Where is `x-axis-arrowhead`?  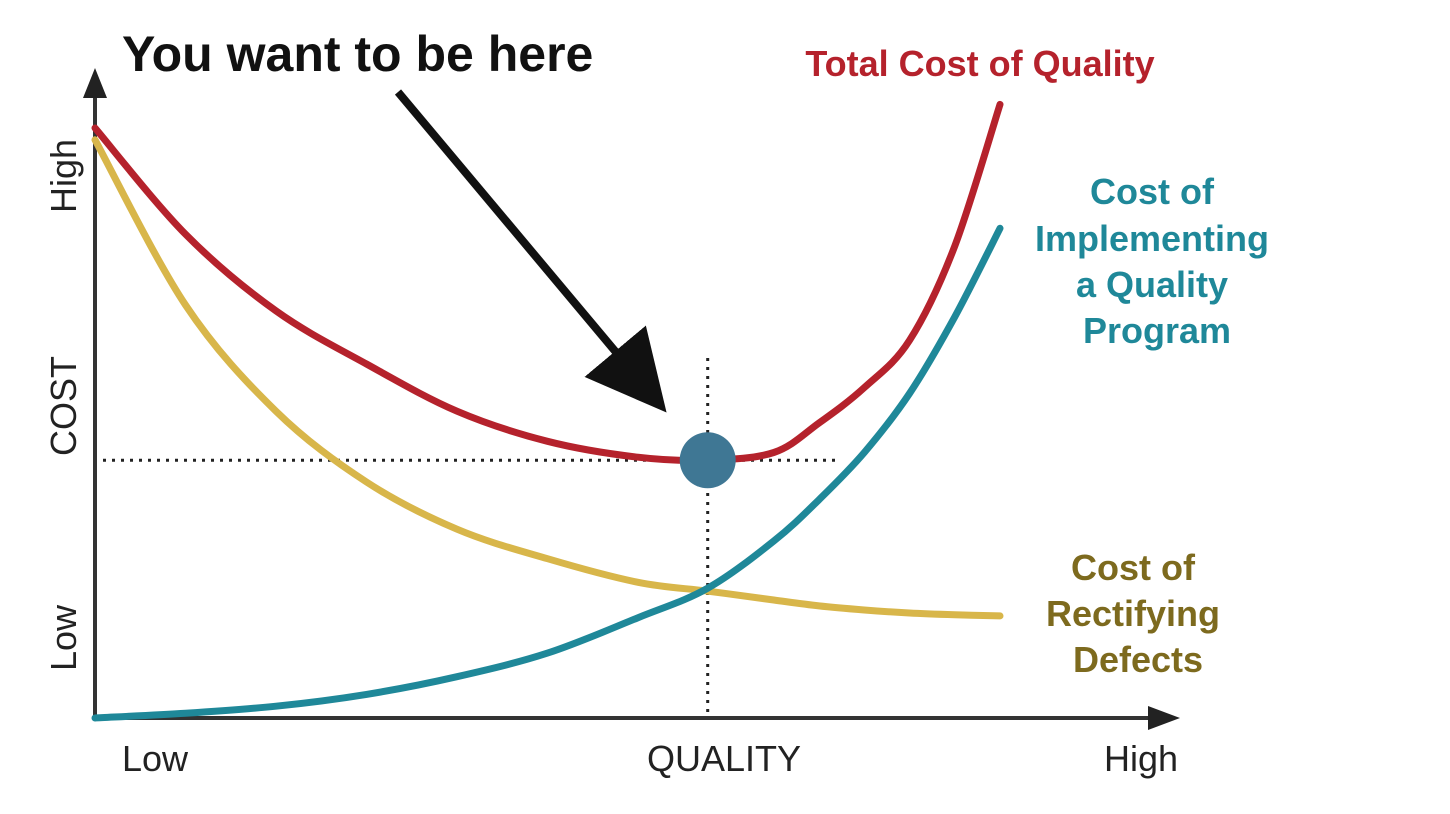 x-axis-arrowhead is located at coordinates (1164, 718).